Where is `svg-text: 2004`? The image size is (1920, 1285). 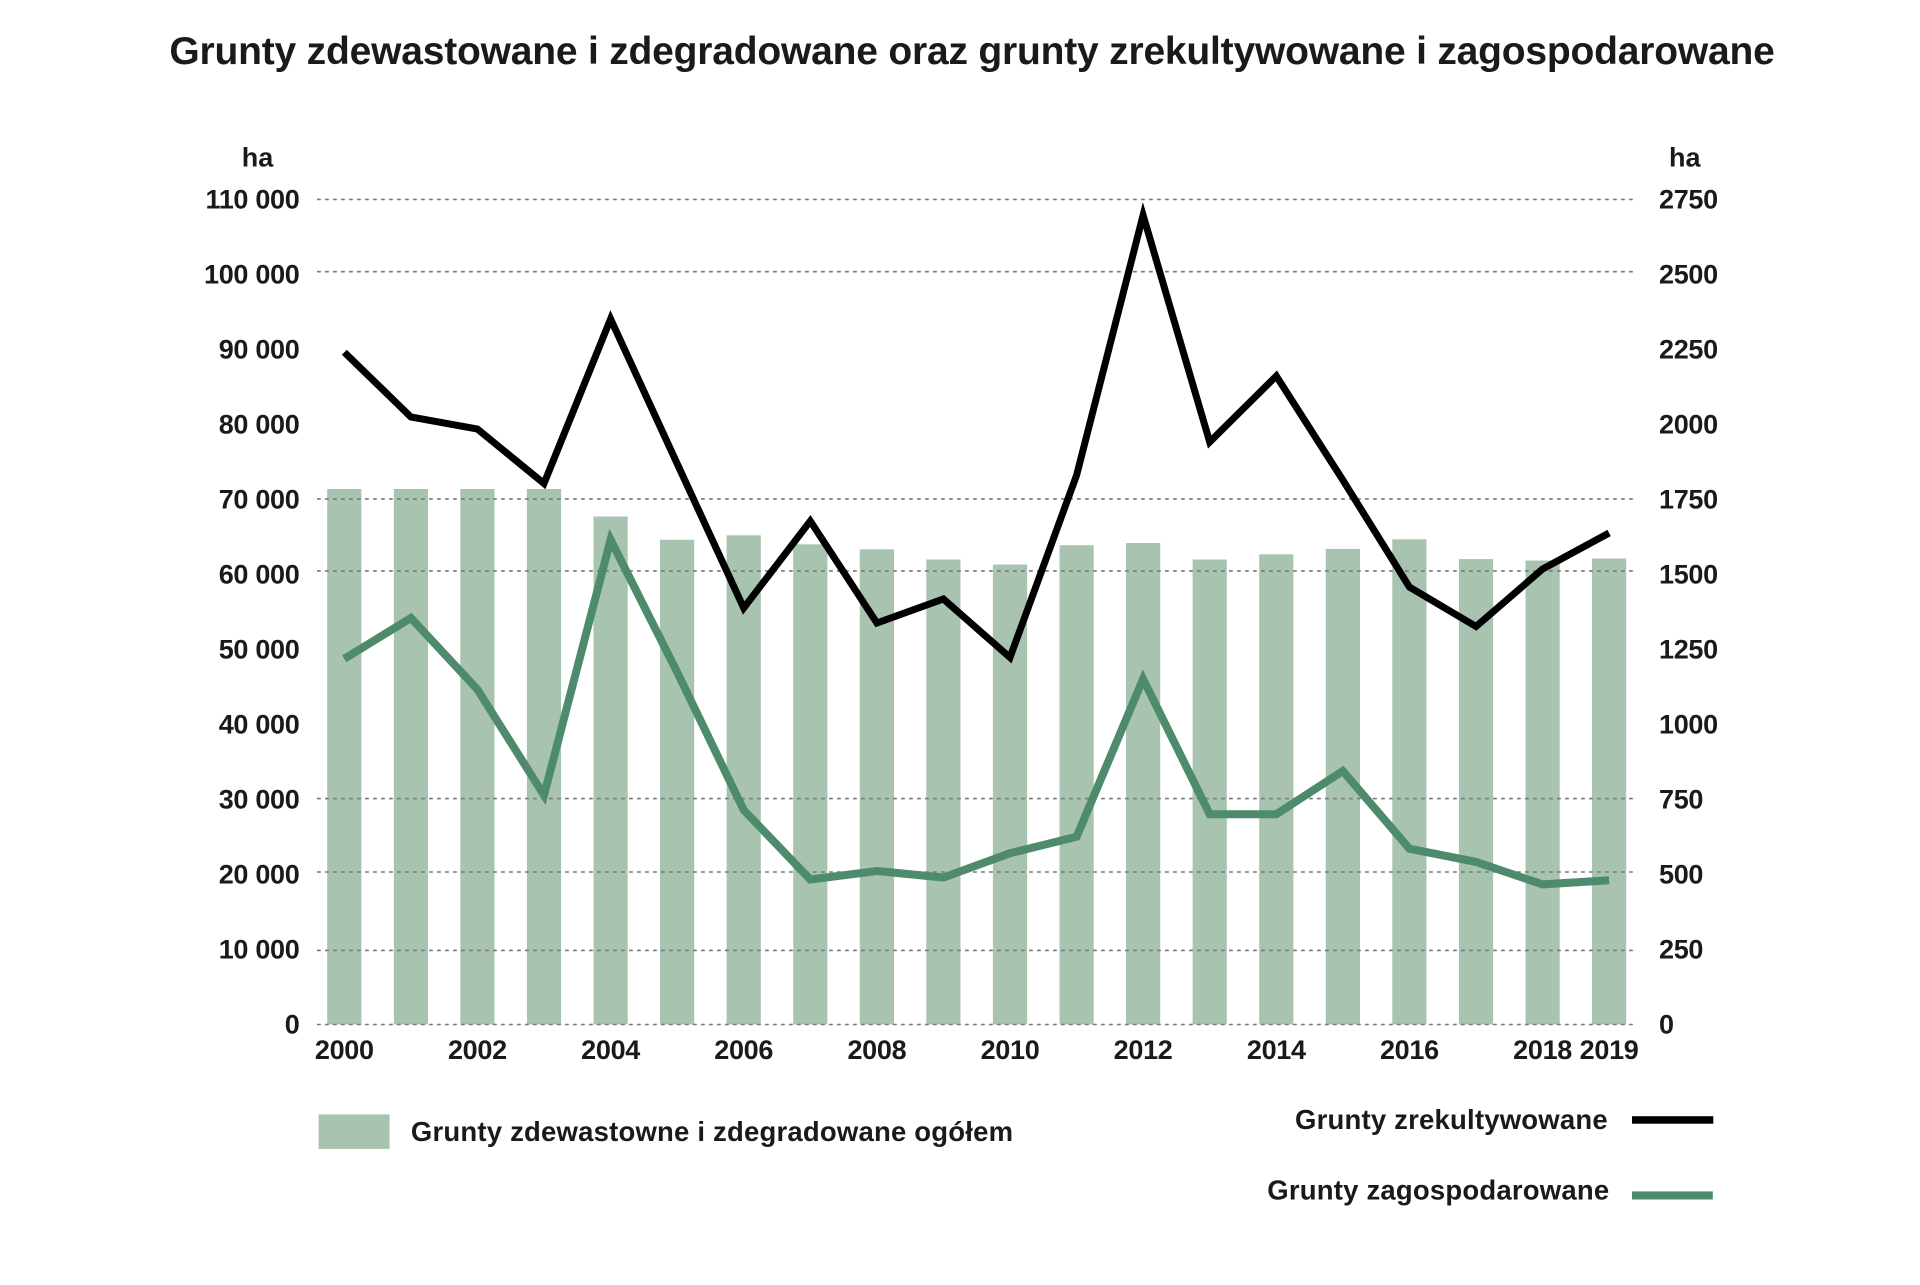
svg-text: 2004 is located at coordinates (610, 1050).